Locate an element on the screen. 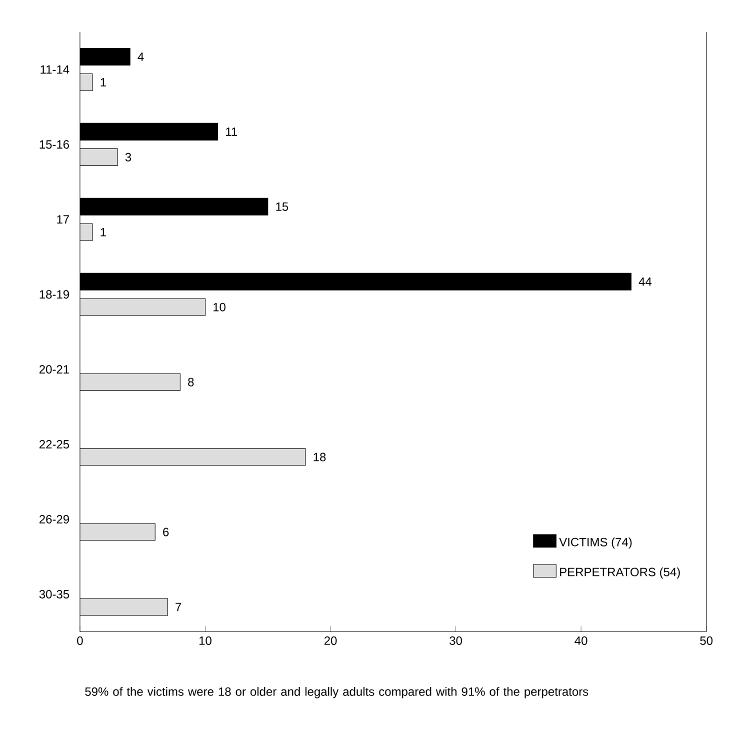  y-tick-label: 18-19 is located at coordinates (54, 294).